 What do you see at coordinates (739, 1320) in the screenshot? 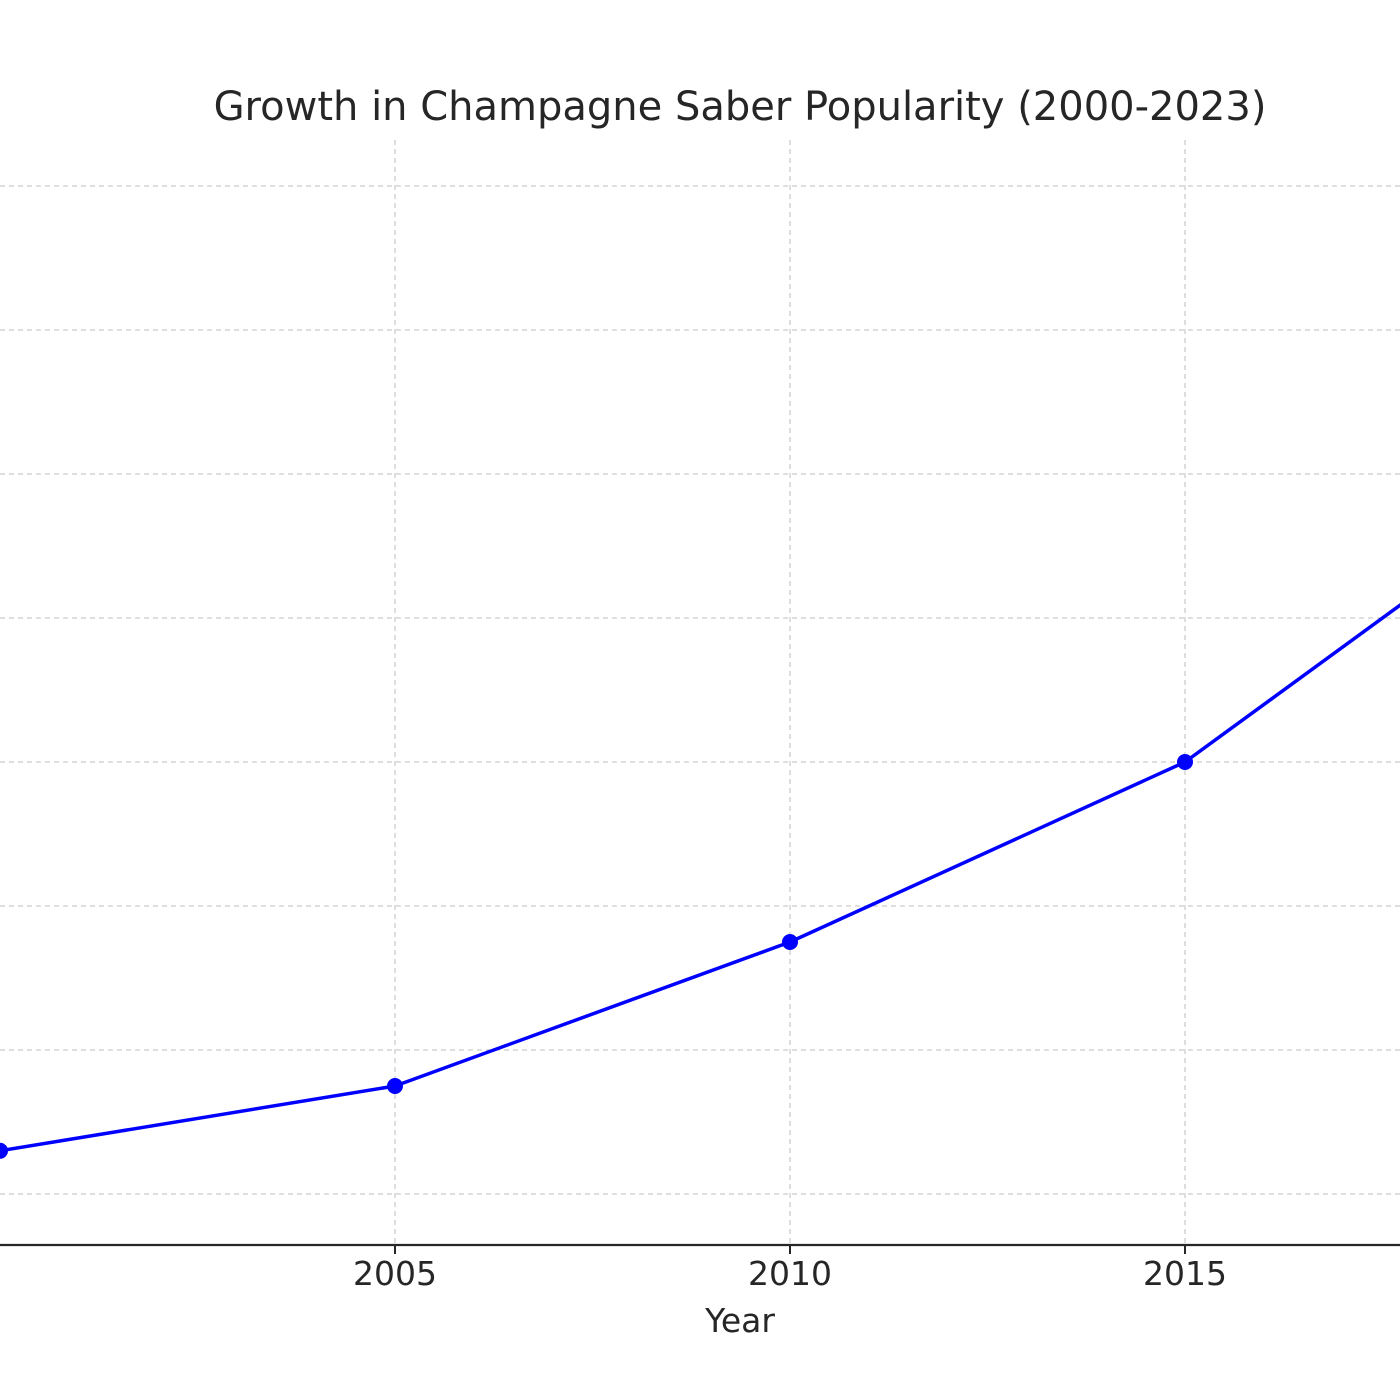
I see `x-axis-label: Year` at bounding box center [739, 1320].